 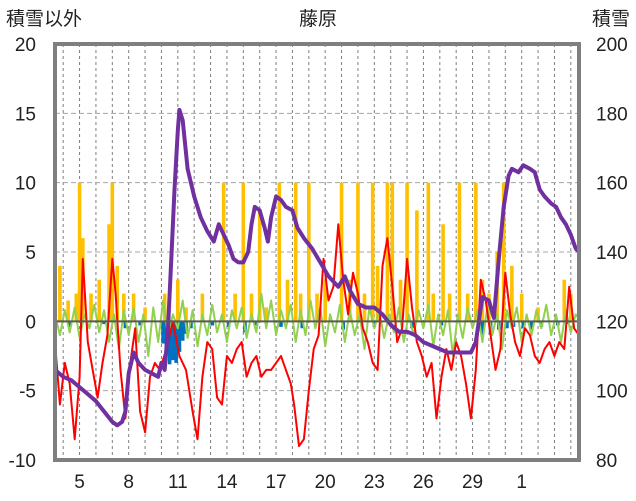 I want to click on x-tick-label: 11, so click(x=178, y=482).